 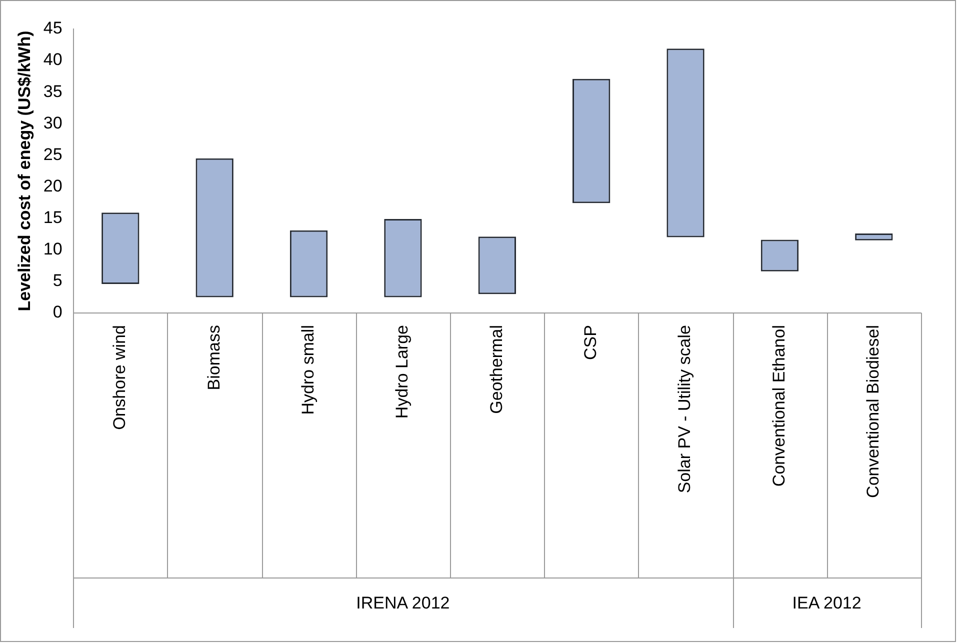 What do you see at coordinates (52, 186) in the screenshot?
I see `y-tick-label: 20` at bounding box center [52, 186].